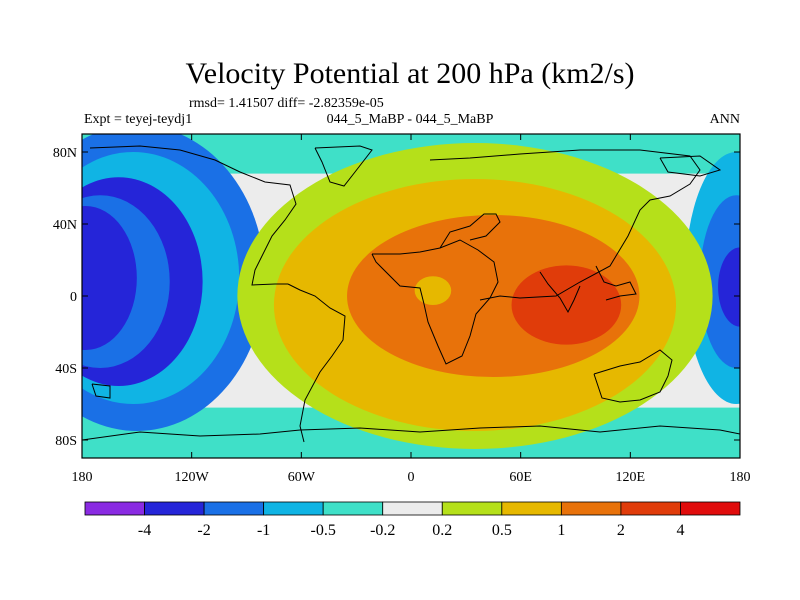 This screenshot has height=600, width=800. What do you see at coordinates (631, 477) in the screenshot?
I see `x-tick-label: 120E` at bounding box center [631, 477].